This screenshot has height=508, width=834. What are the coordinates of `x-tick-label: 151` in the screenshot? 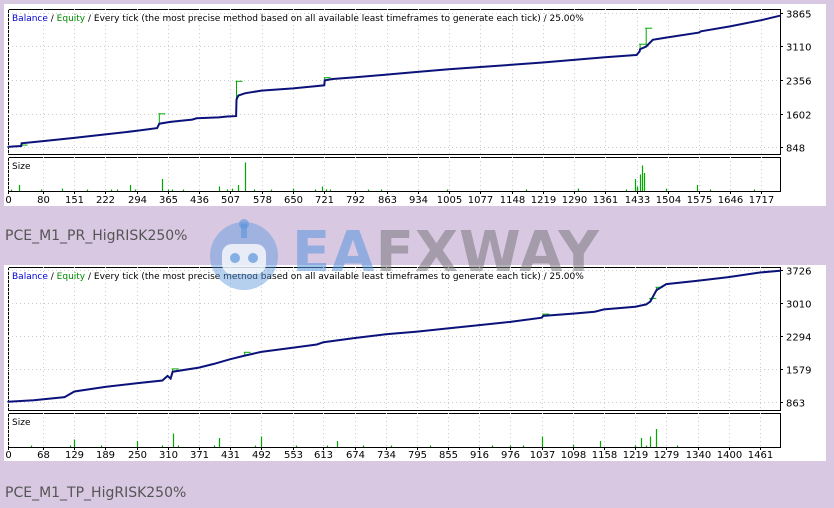 It's located at (74, 200).